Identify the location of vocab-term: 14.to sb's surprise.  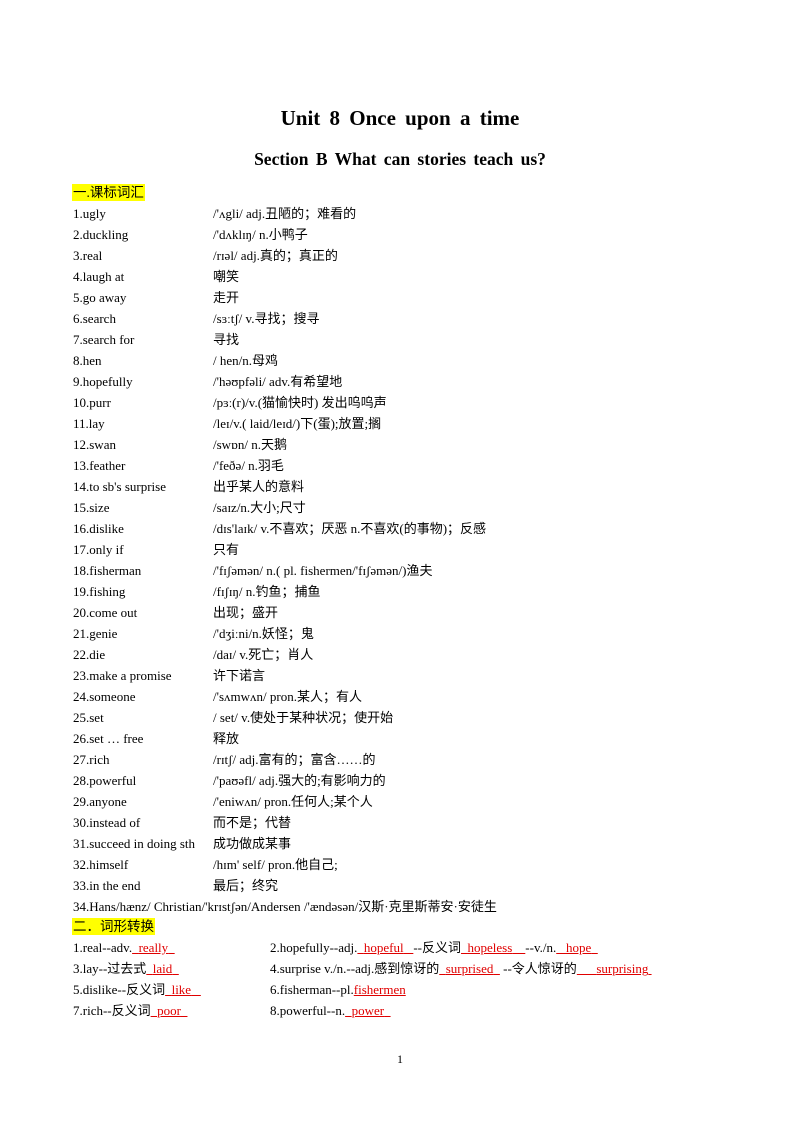
(119, 486).